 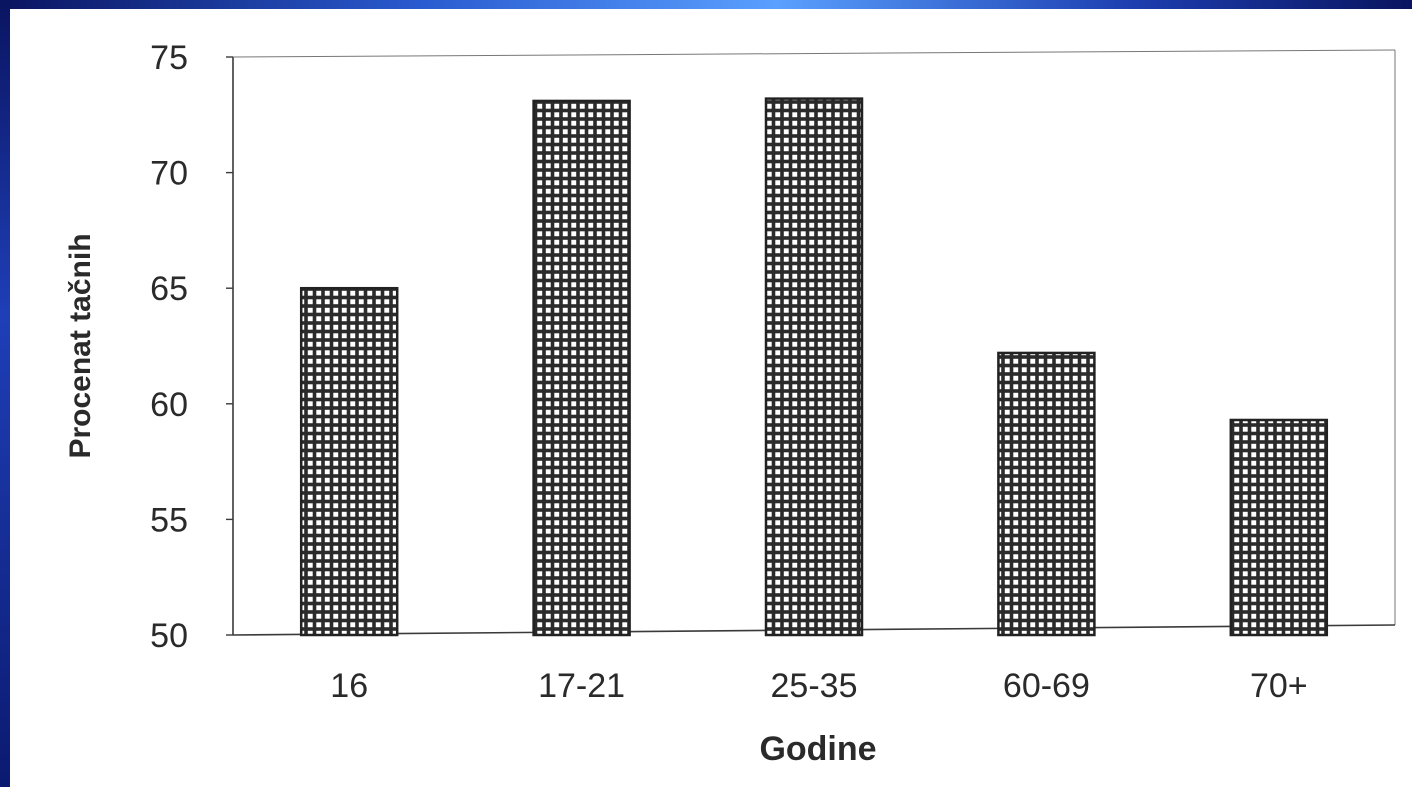 I want to click on x-axis-title: Godine, so click(x=817, y=749).